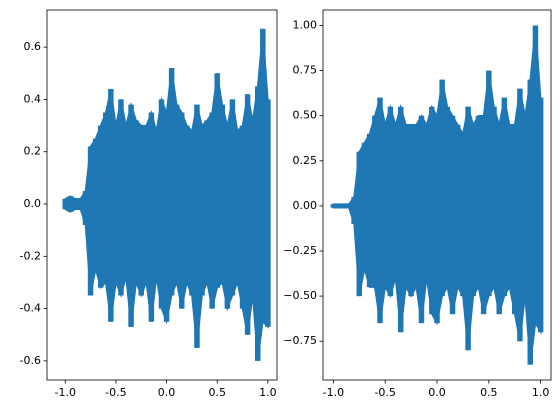 This screenshot has width=560, height=417. I want to click on y-tick-label: 0.25, so click(305, 160).